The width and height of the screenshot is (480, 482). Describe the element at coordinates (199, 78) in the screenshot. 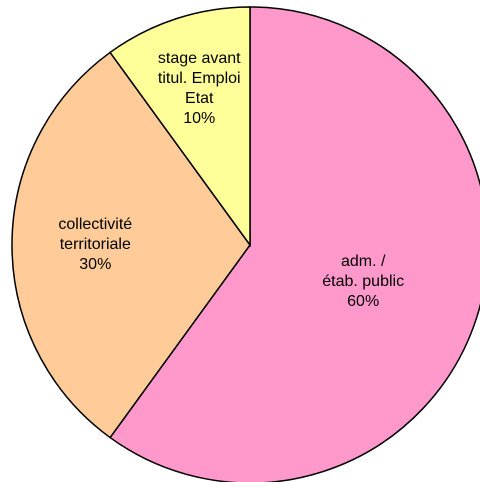

I see `slice-label: titul. Emploi` at that location.